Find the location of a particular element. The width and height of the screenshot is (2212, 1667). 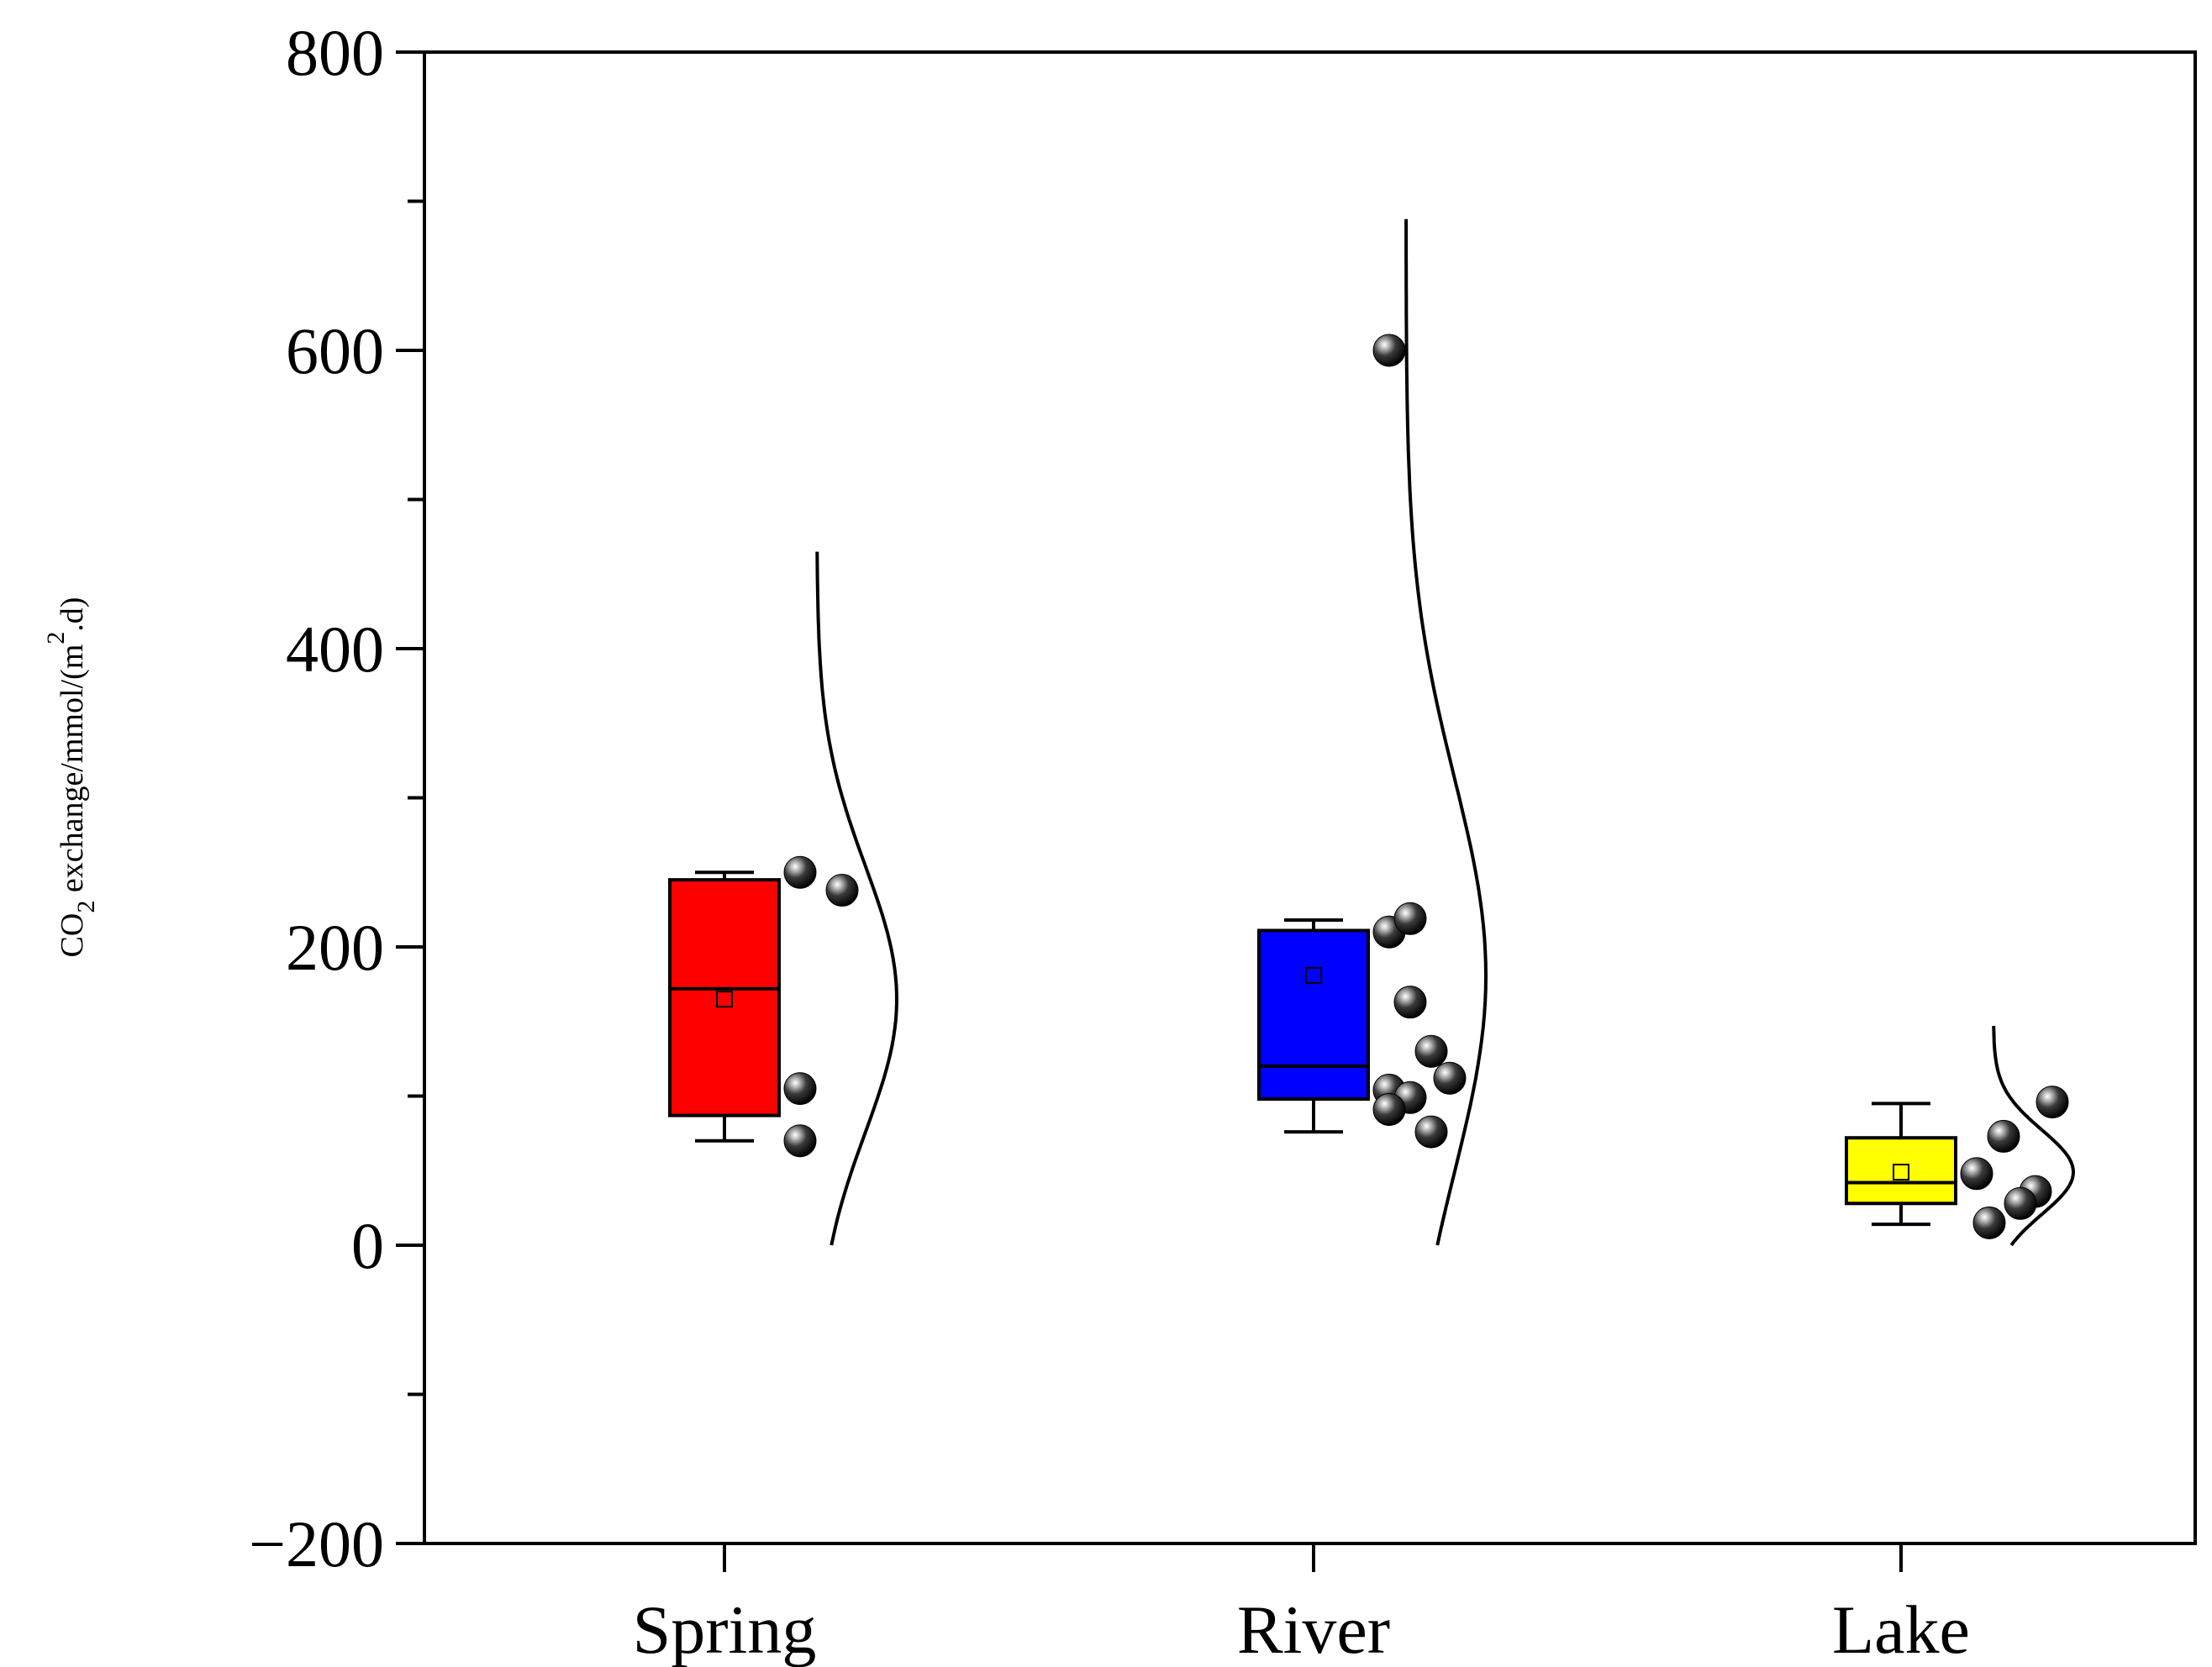

box-spring is located at coordinates (724, 1006).